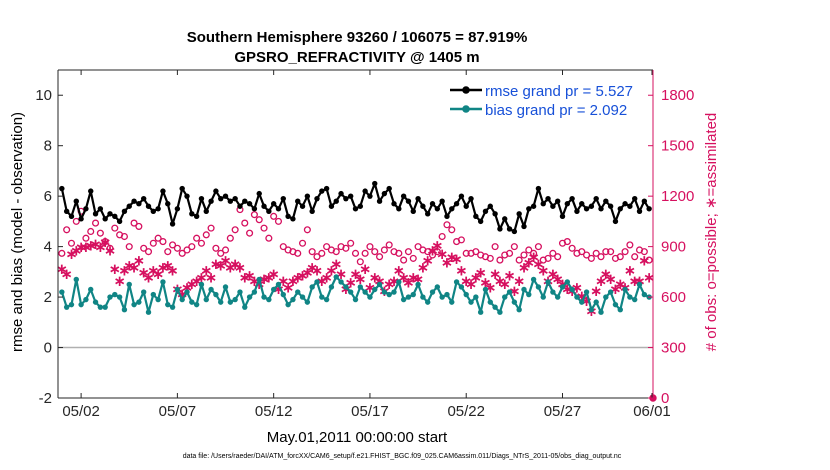  I want to click on left-y-tick-label: 2, so click(48, 297).